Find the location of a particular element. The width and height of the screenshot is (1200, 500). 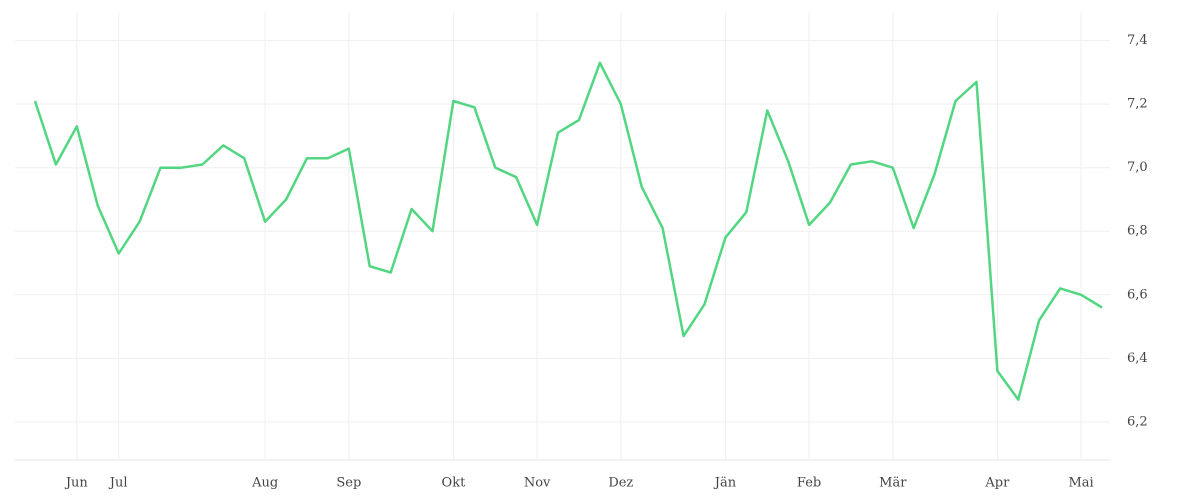

x-tick-label: Sep is located at coordinates (348, 483).